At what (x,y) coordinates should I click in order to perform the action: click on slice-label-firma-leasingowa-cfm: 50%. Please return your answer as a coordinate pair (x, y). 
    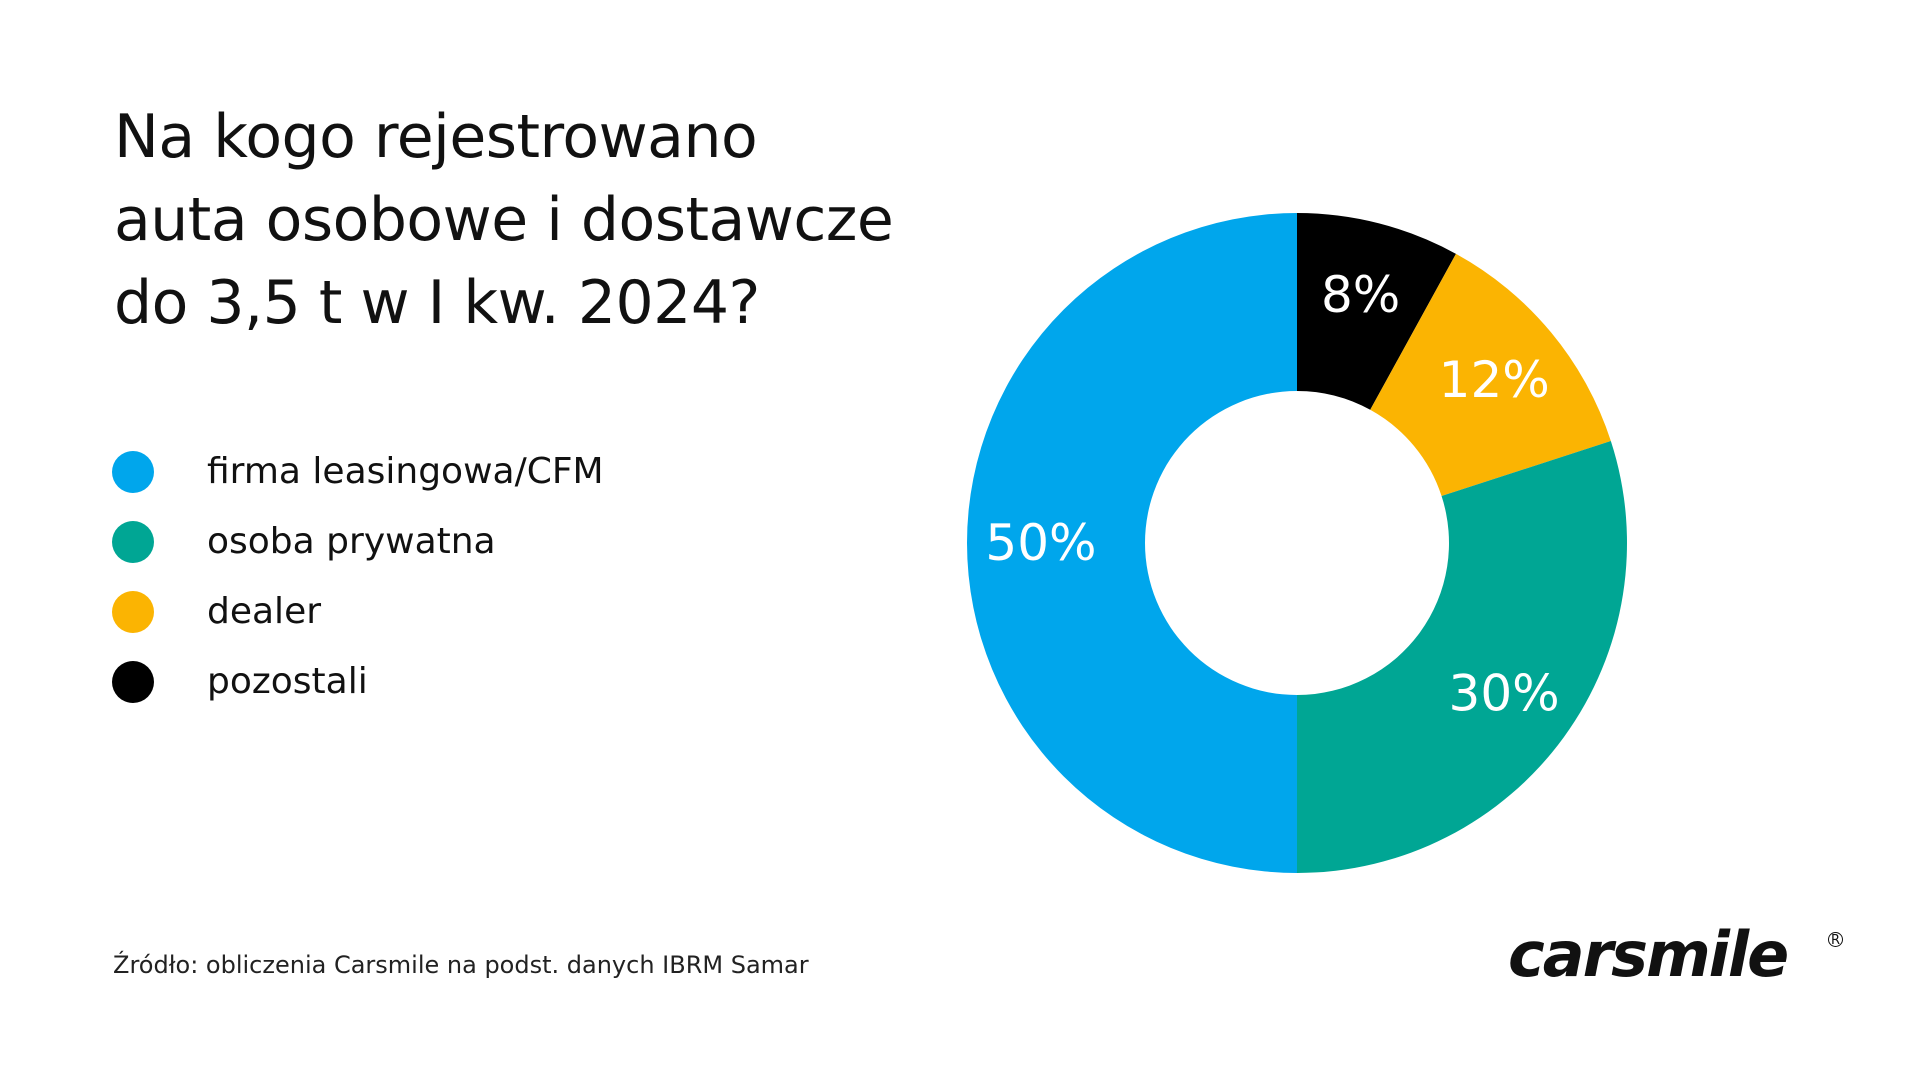
    Looking at the image, I should click on (1040, 543).